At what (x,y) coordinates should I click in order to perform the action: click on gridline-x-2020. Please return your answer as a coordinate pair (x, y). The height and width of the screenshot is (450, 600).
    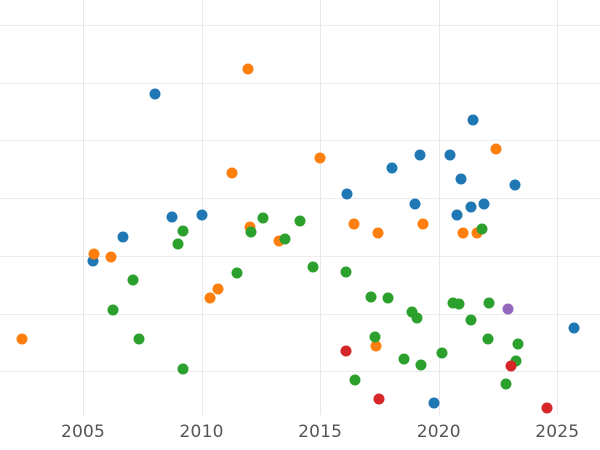
    Looking at the image, I should click on (439, 207).